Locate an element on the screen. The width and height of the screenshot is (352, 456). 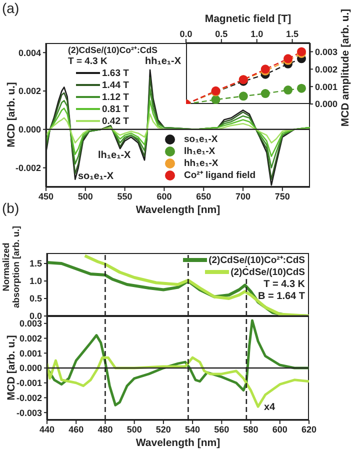
annotation: x4 is located at coordinates (270, 408).